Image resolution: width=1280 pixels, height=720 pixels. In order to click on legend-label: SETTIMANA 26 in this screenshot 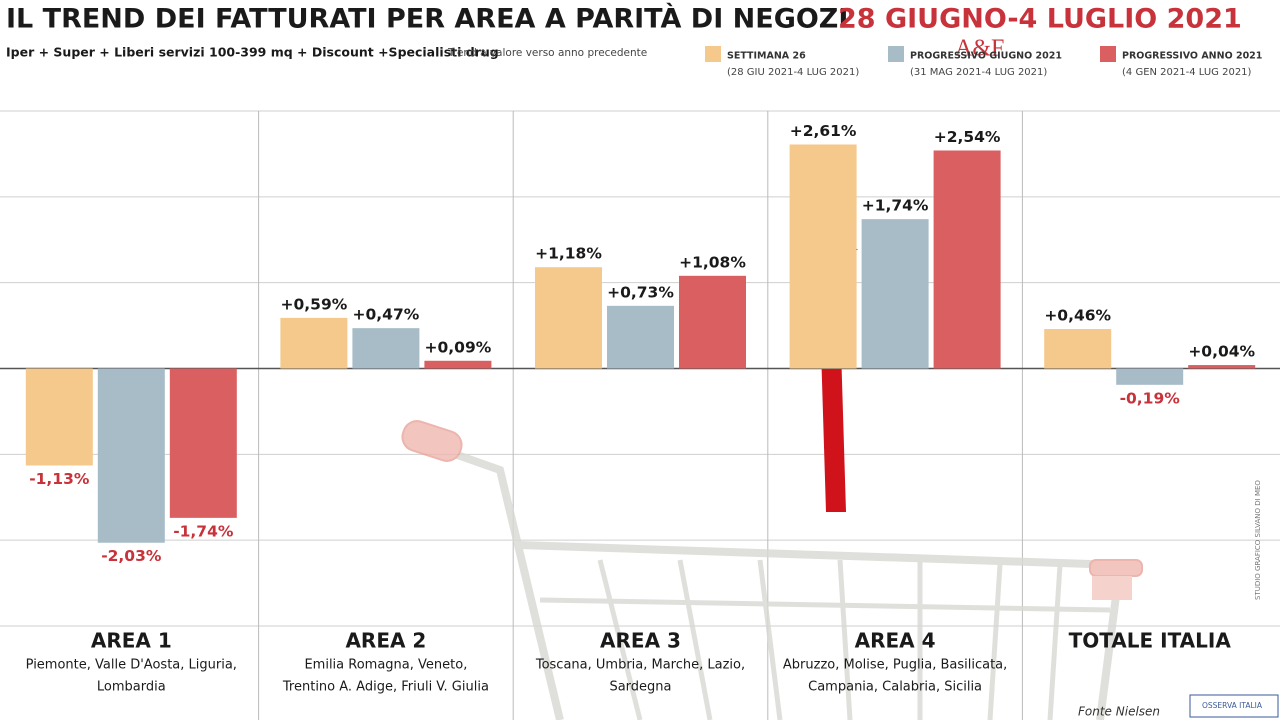, I will do `click(766, 56)`.